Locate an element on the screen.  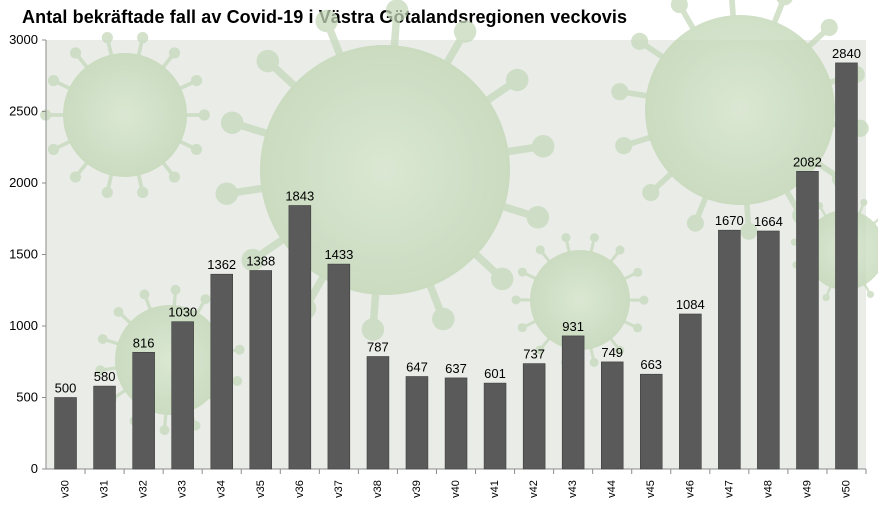
bar-v42 is located at coordinates (534, 416).